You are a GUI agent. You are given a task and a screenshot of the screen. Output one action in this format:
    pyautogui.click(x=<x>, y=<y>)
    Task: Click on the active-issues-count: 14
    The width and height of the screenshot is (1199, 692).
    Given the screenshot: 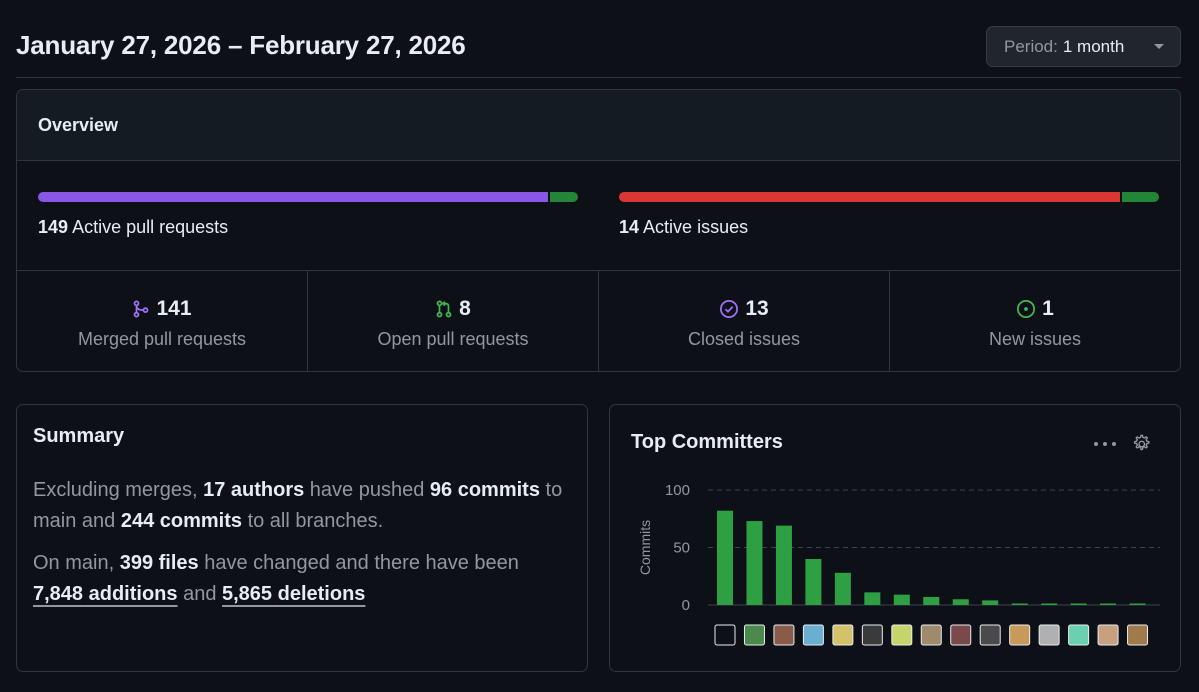 What is the action you would take?
    pyautogui.click(x=629, y=227)
    